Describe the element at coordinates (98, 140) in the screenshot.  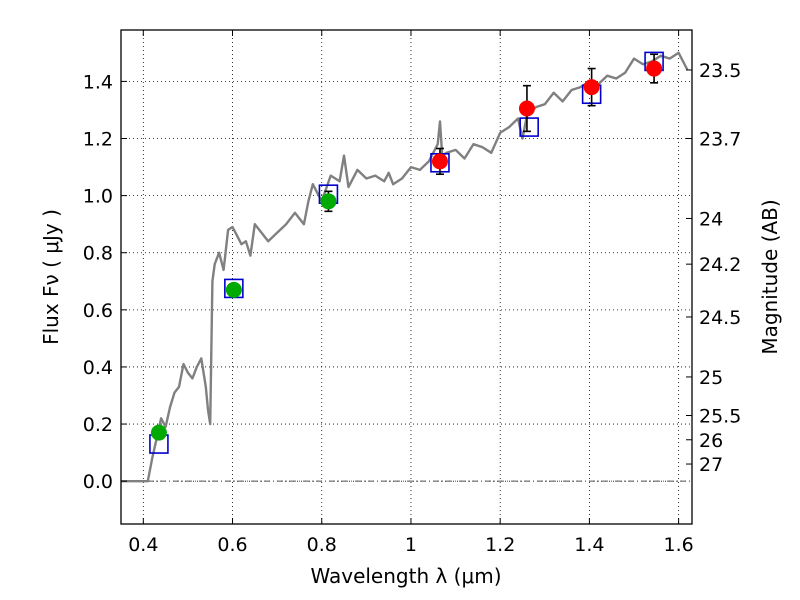
I see `y-tick-label: 1.2` at that location.